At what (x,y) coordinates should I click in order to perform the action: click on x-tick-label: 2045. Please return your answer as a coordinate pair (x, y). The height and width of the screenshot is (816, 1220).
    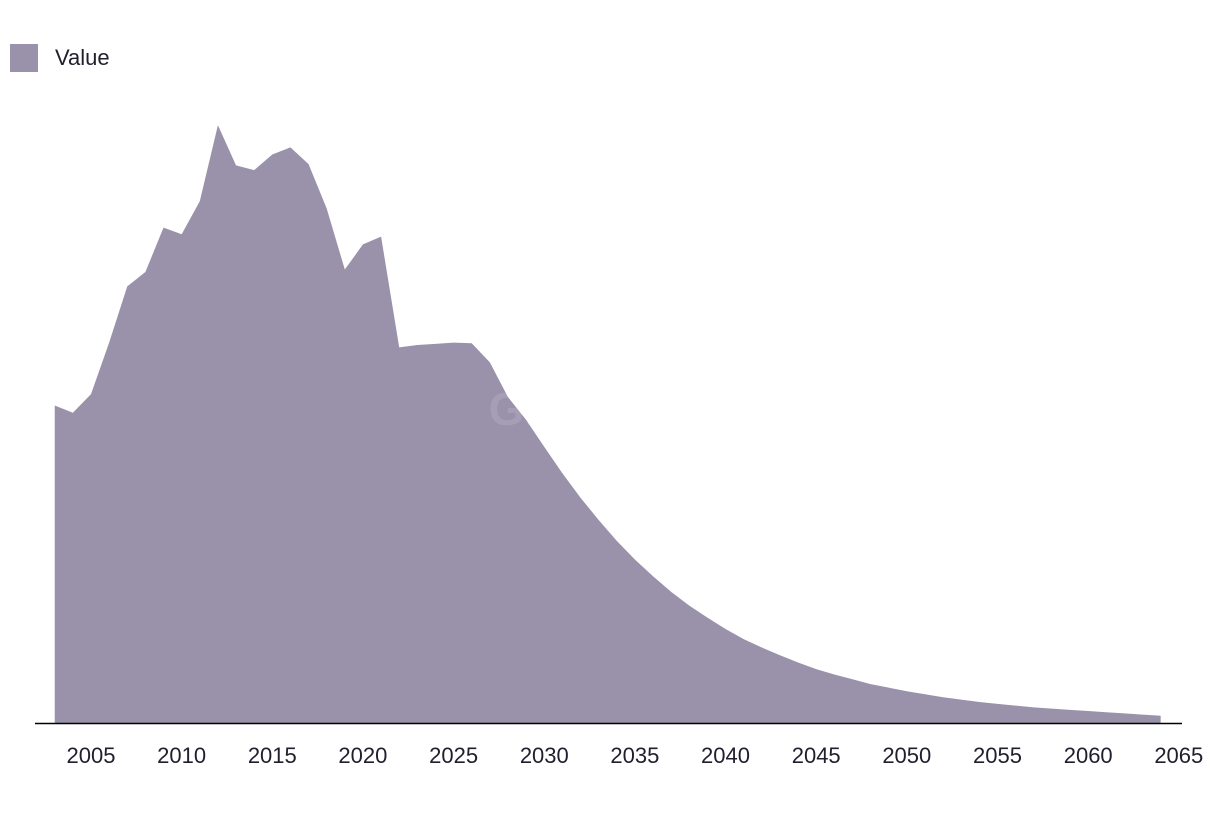
    Looking at the image, I should click on (816, 755).